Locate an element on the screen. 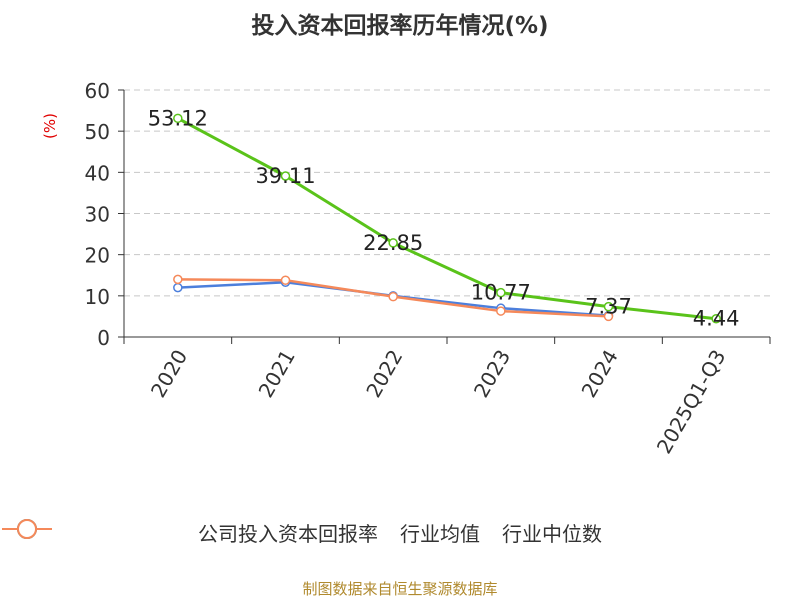 This screenshot has width=800, height=600. data-label: 10.77 is located at coordinates (501, 293).